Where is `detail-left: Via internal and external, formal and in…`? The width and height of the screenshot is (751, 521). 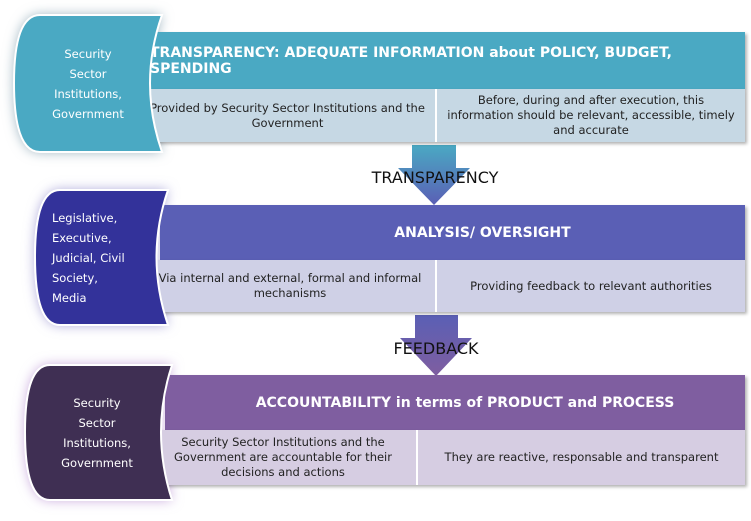
detail-left: Via internal and external, formal and in… is located at coordinates (291, 286).